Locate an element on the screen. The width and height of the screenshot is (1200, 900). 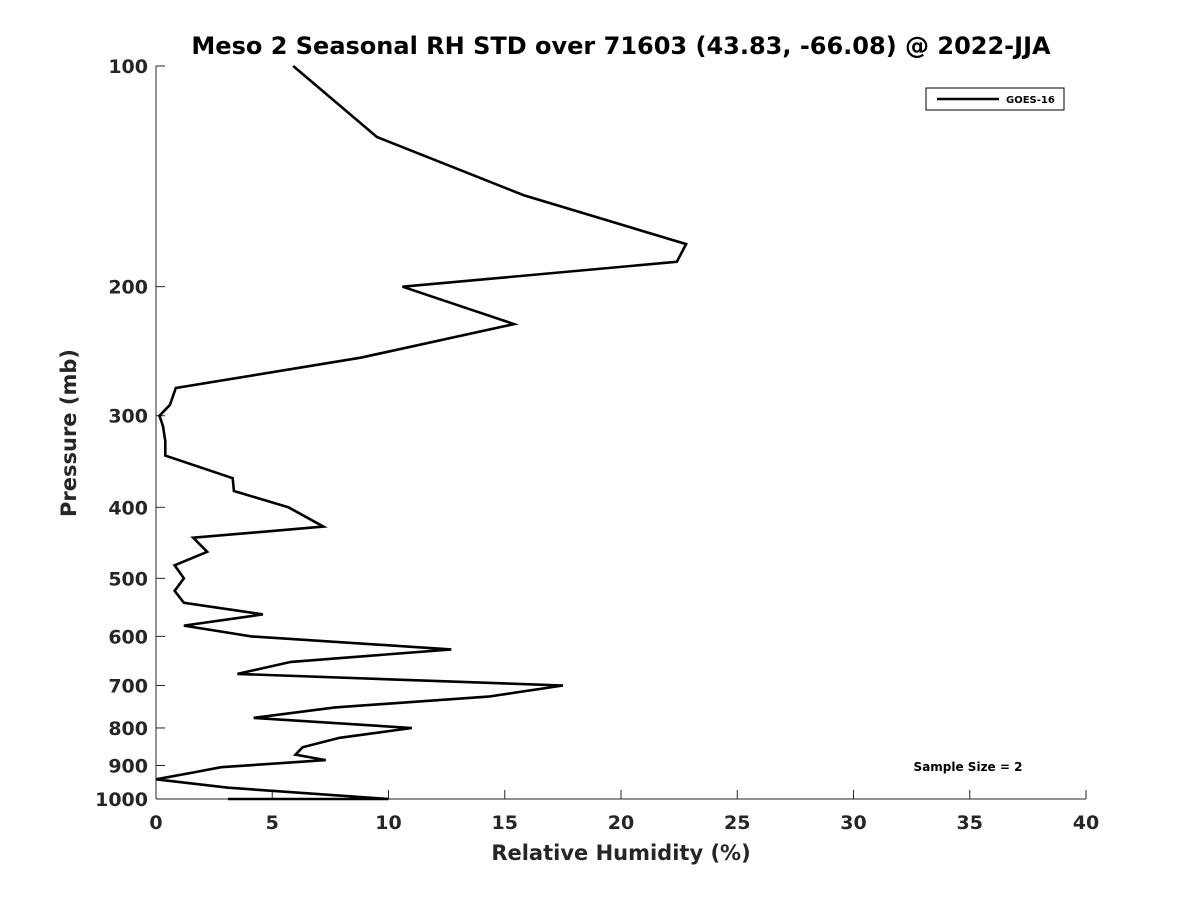
x-tick-label: 30 is located at coordinates (853, 823).